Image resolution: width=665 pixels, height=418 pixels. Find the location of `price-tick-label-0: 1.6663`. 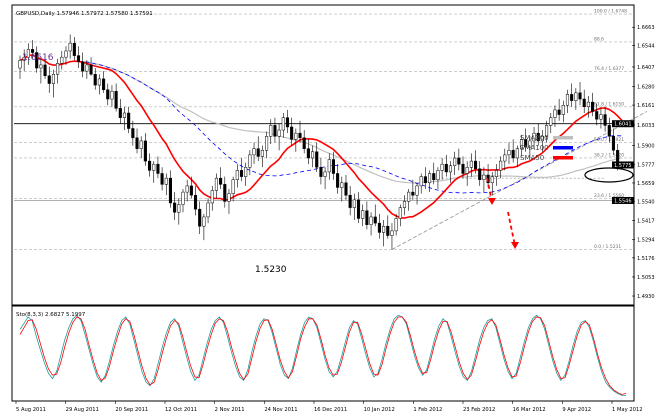

price-tick-label-0: 1.6663 is located at coordinates (646, 28).